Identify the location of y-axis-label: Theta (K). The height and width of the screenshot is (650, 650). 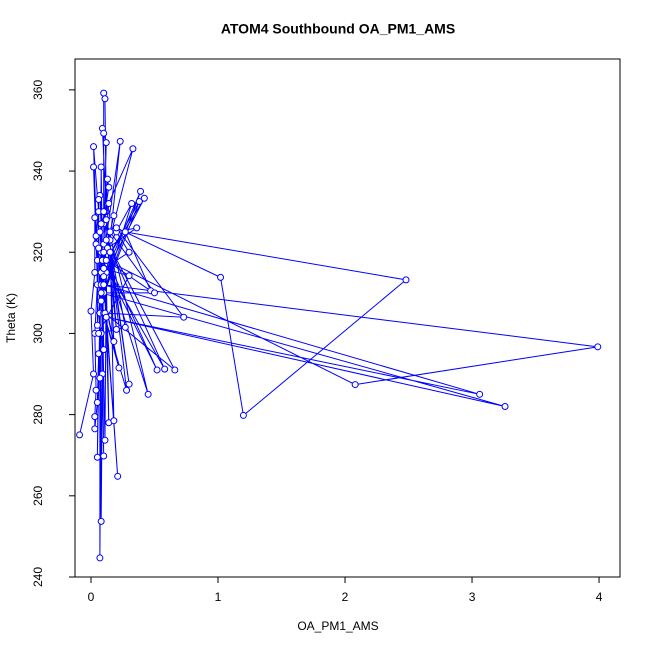
(11, 318).